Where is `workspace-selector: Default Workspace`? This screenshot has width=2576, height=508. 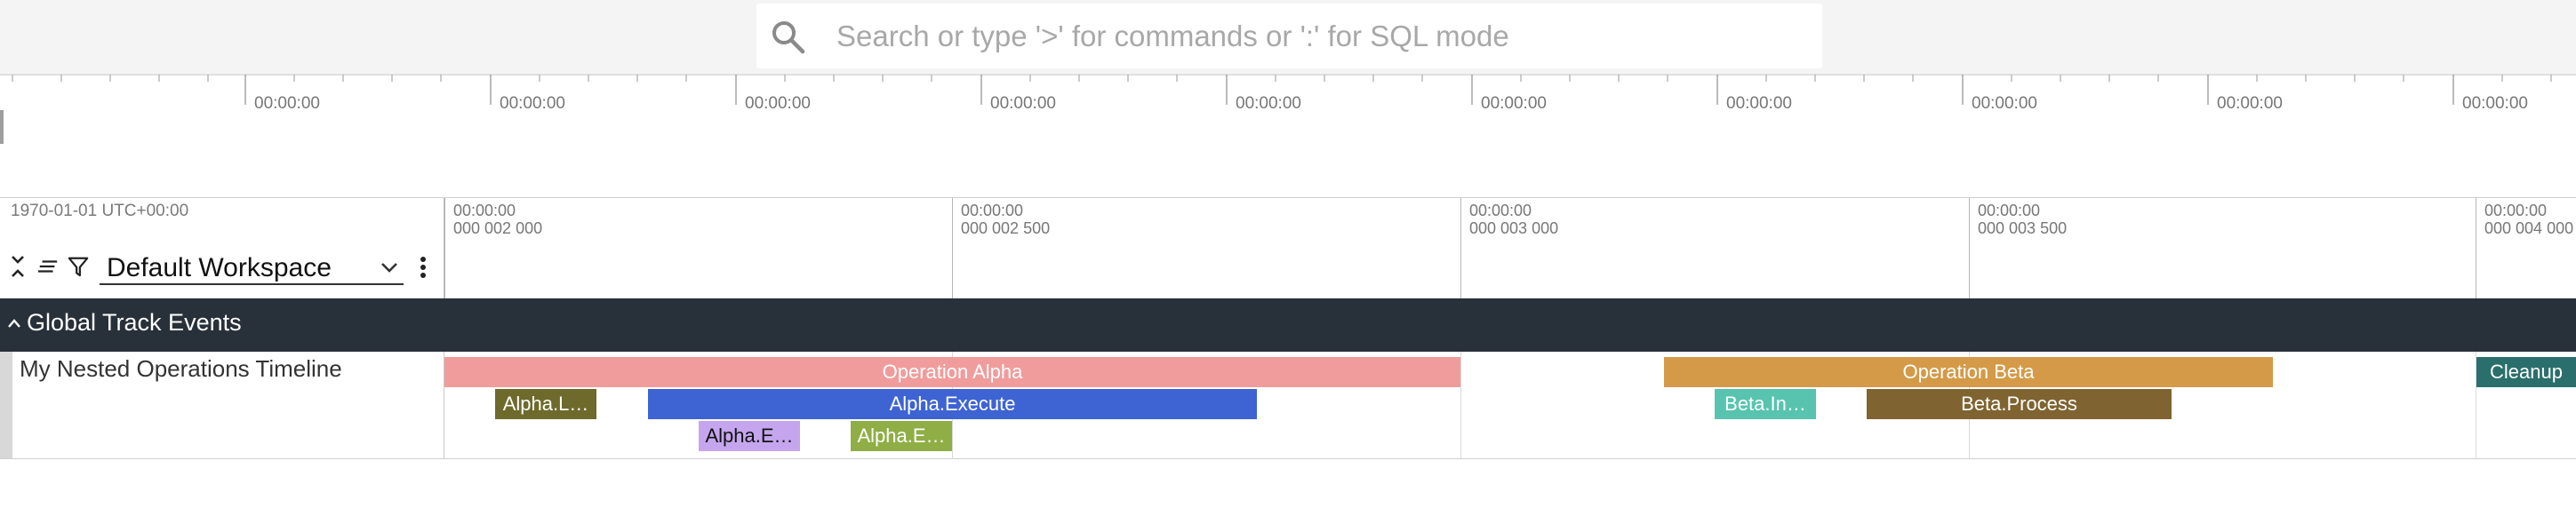 workspace-selector: Default Workspace is located at coordinates (252, 268).